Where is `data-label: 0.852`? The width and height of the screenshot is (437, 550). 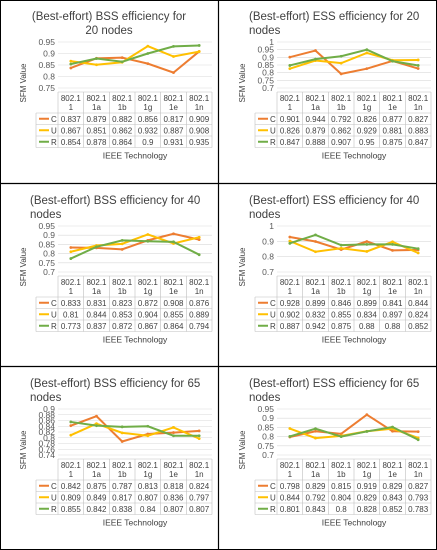 data-label: 0.852 is located at coordinates (392, 509).